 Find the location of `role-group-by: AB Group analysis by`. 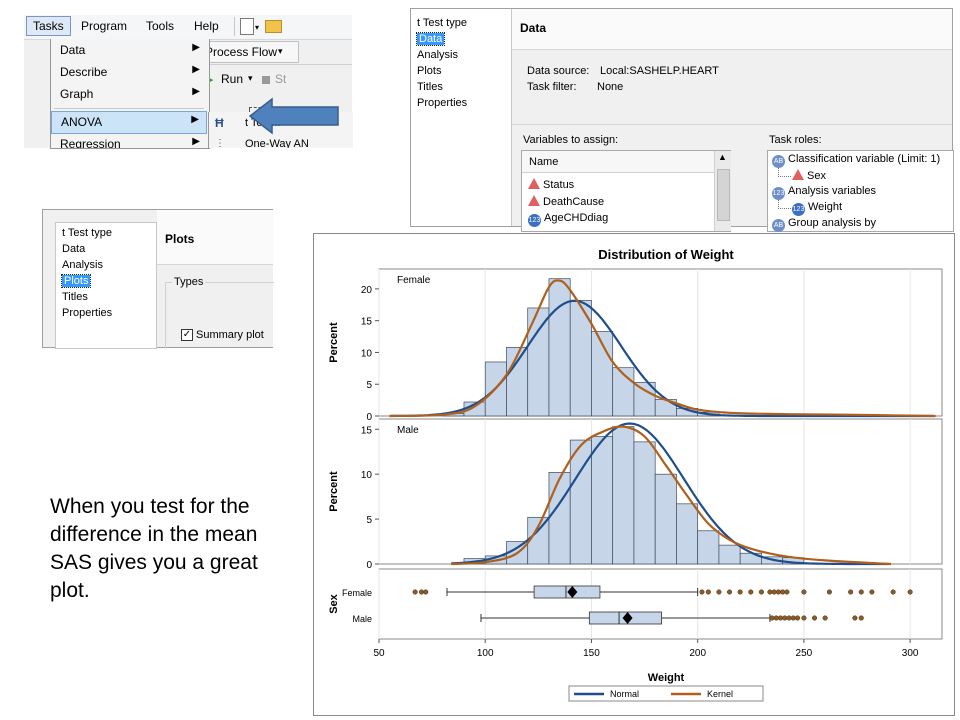

role-group-by: AB Group analysis by is located at coordinates (824, 224).